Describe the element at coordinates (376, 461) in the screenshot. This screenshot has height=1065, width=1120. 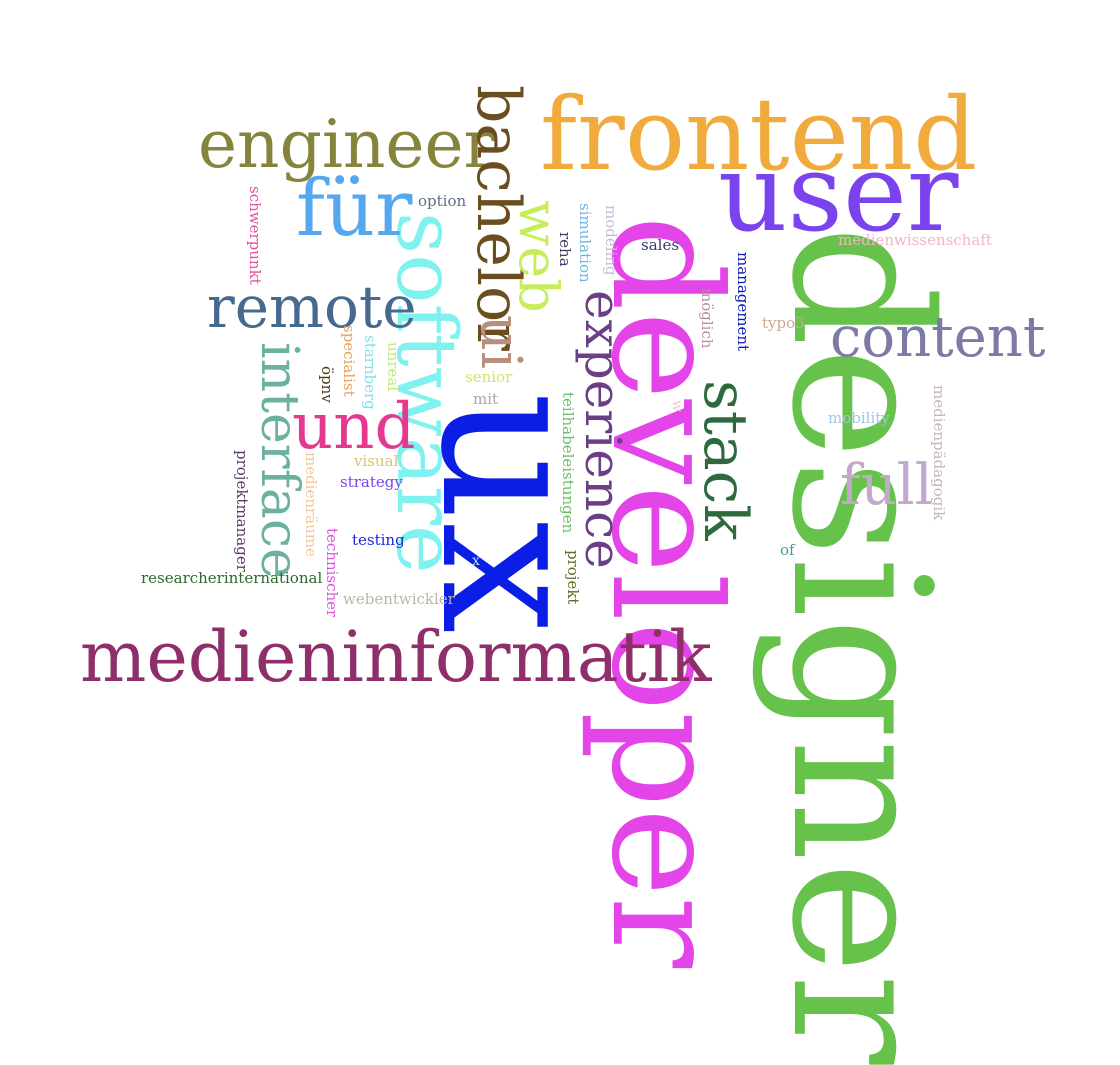
I see `word-visual: visual` at that location.